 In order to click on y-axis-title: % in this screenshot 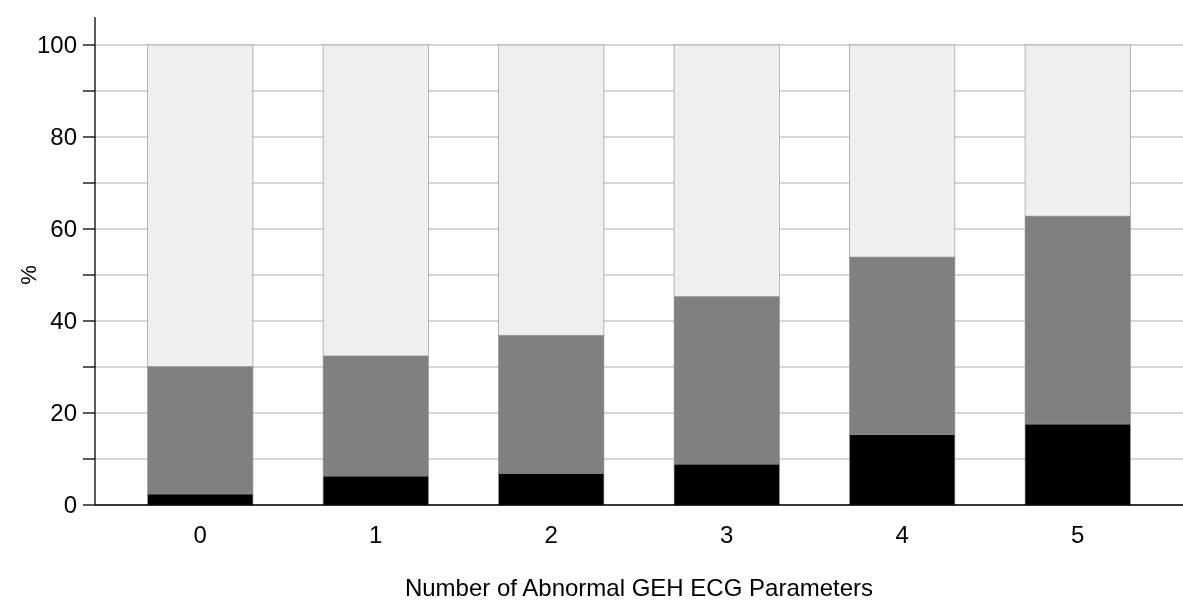, I will do `click(28, 275)`.